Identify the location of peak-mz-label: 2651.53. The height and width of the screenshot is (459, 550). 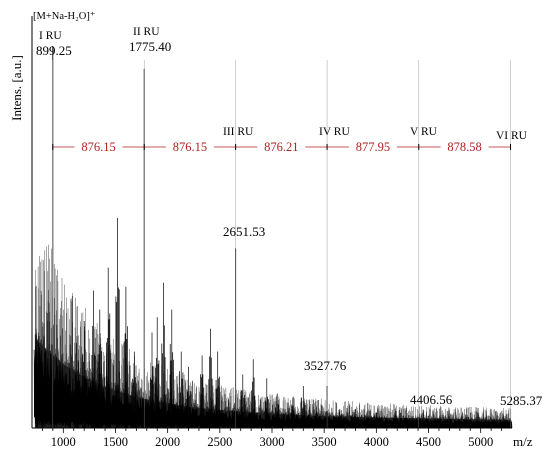
(244, 231).